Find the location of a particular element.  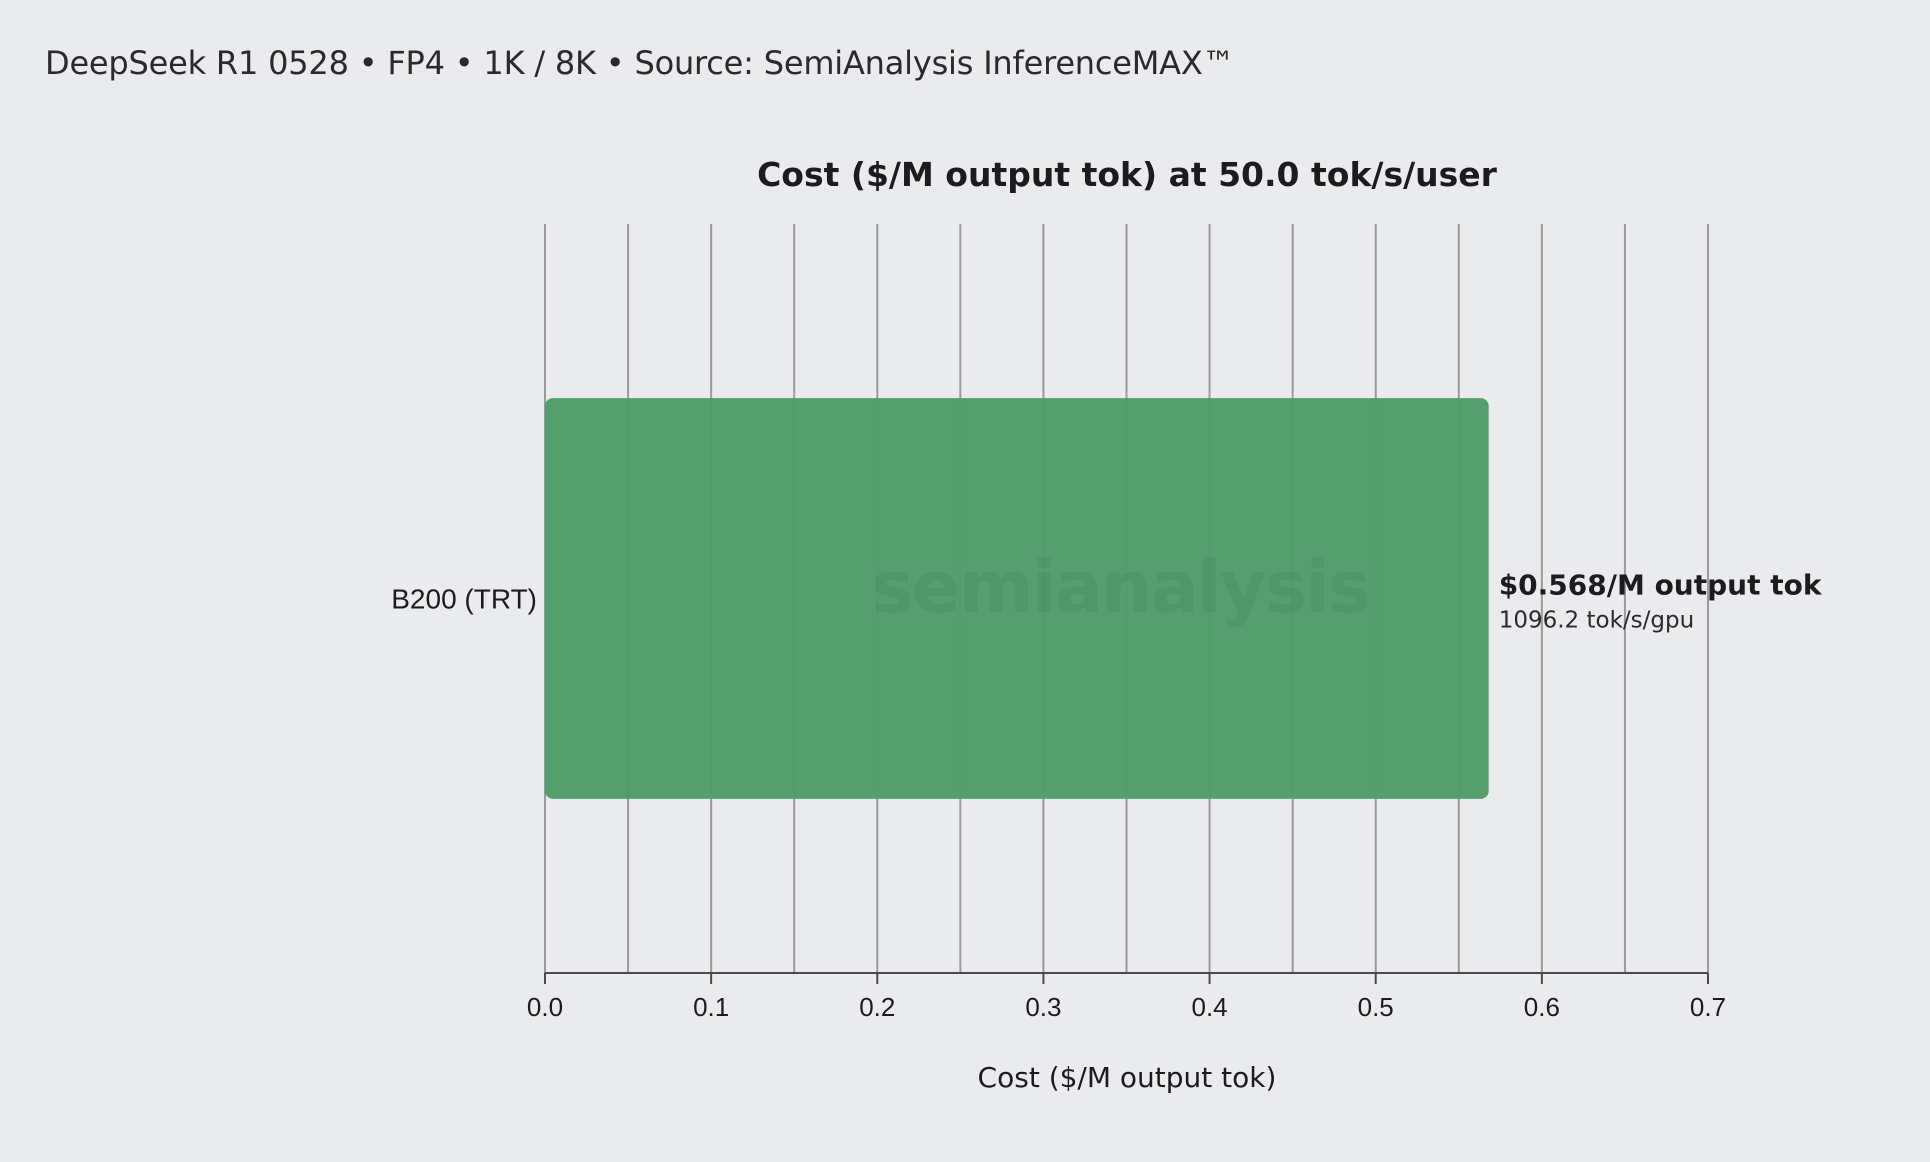

bar-secondary-label: 1096.2 tok/s/gpu is located at coordinates (1596, 621).